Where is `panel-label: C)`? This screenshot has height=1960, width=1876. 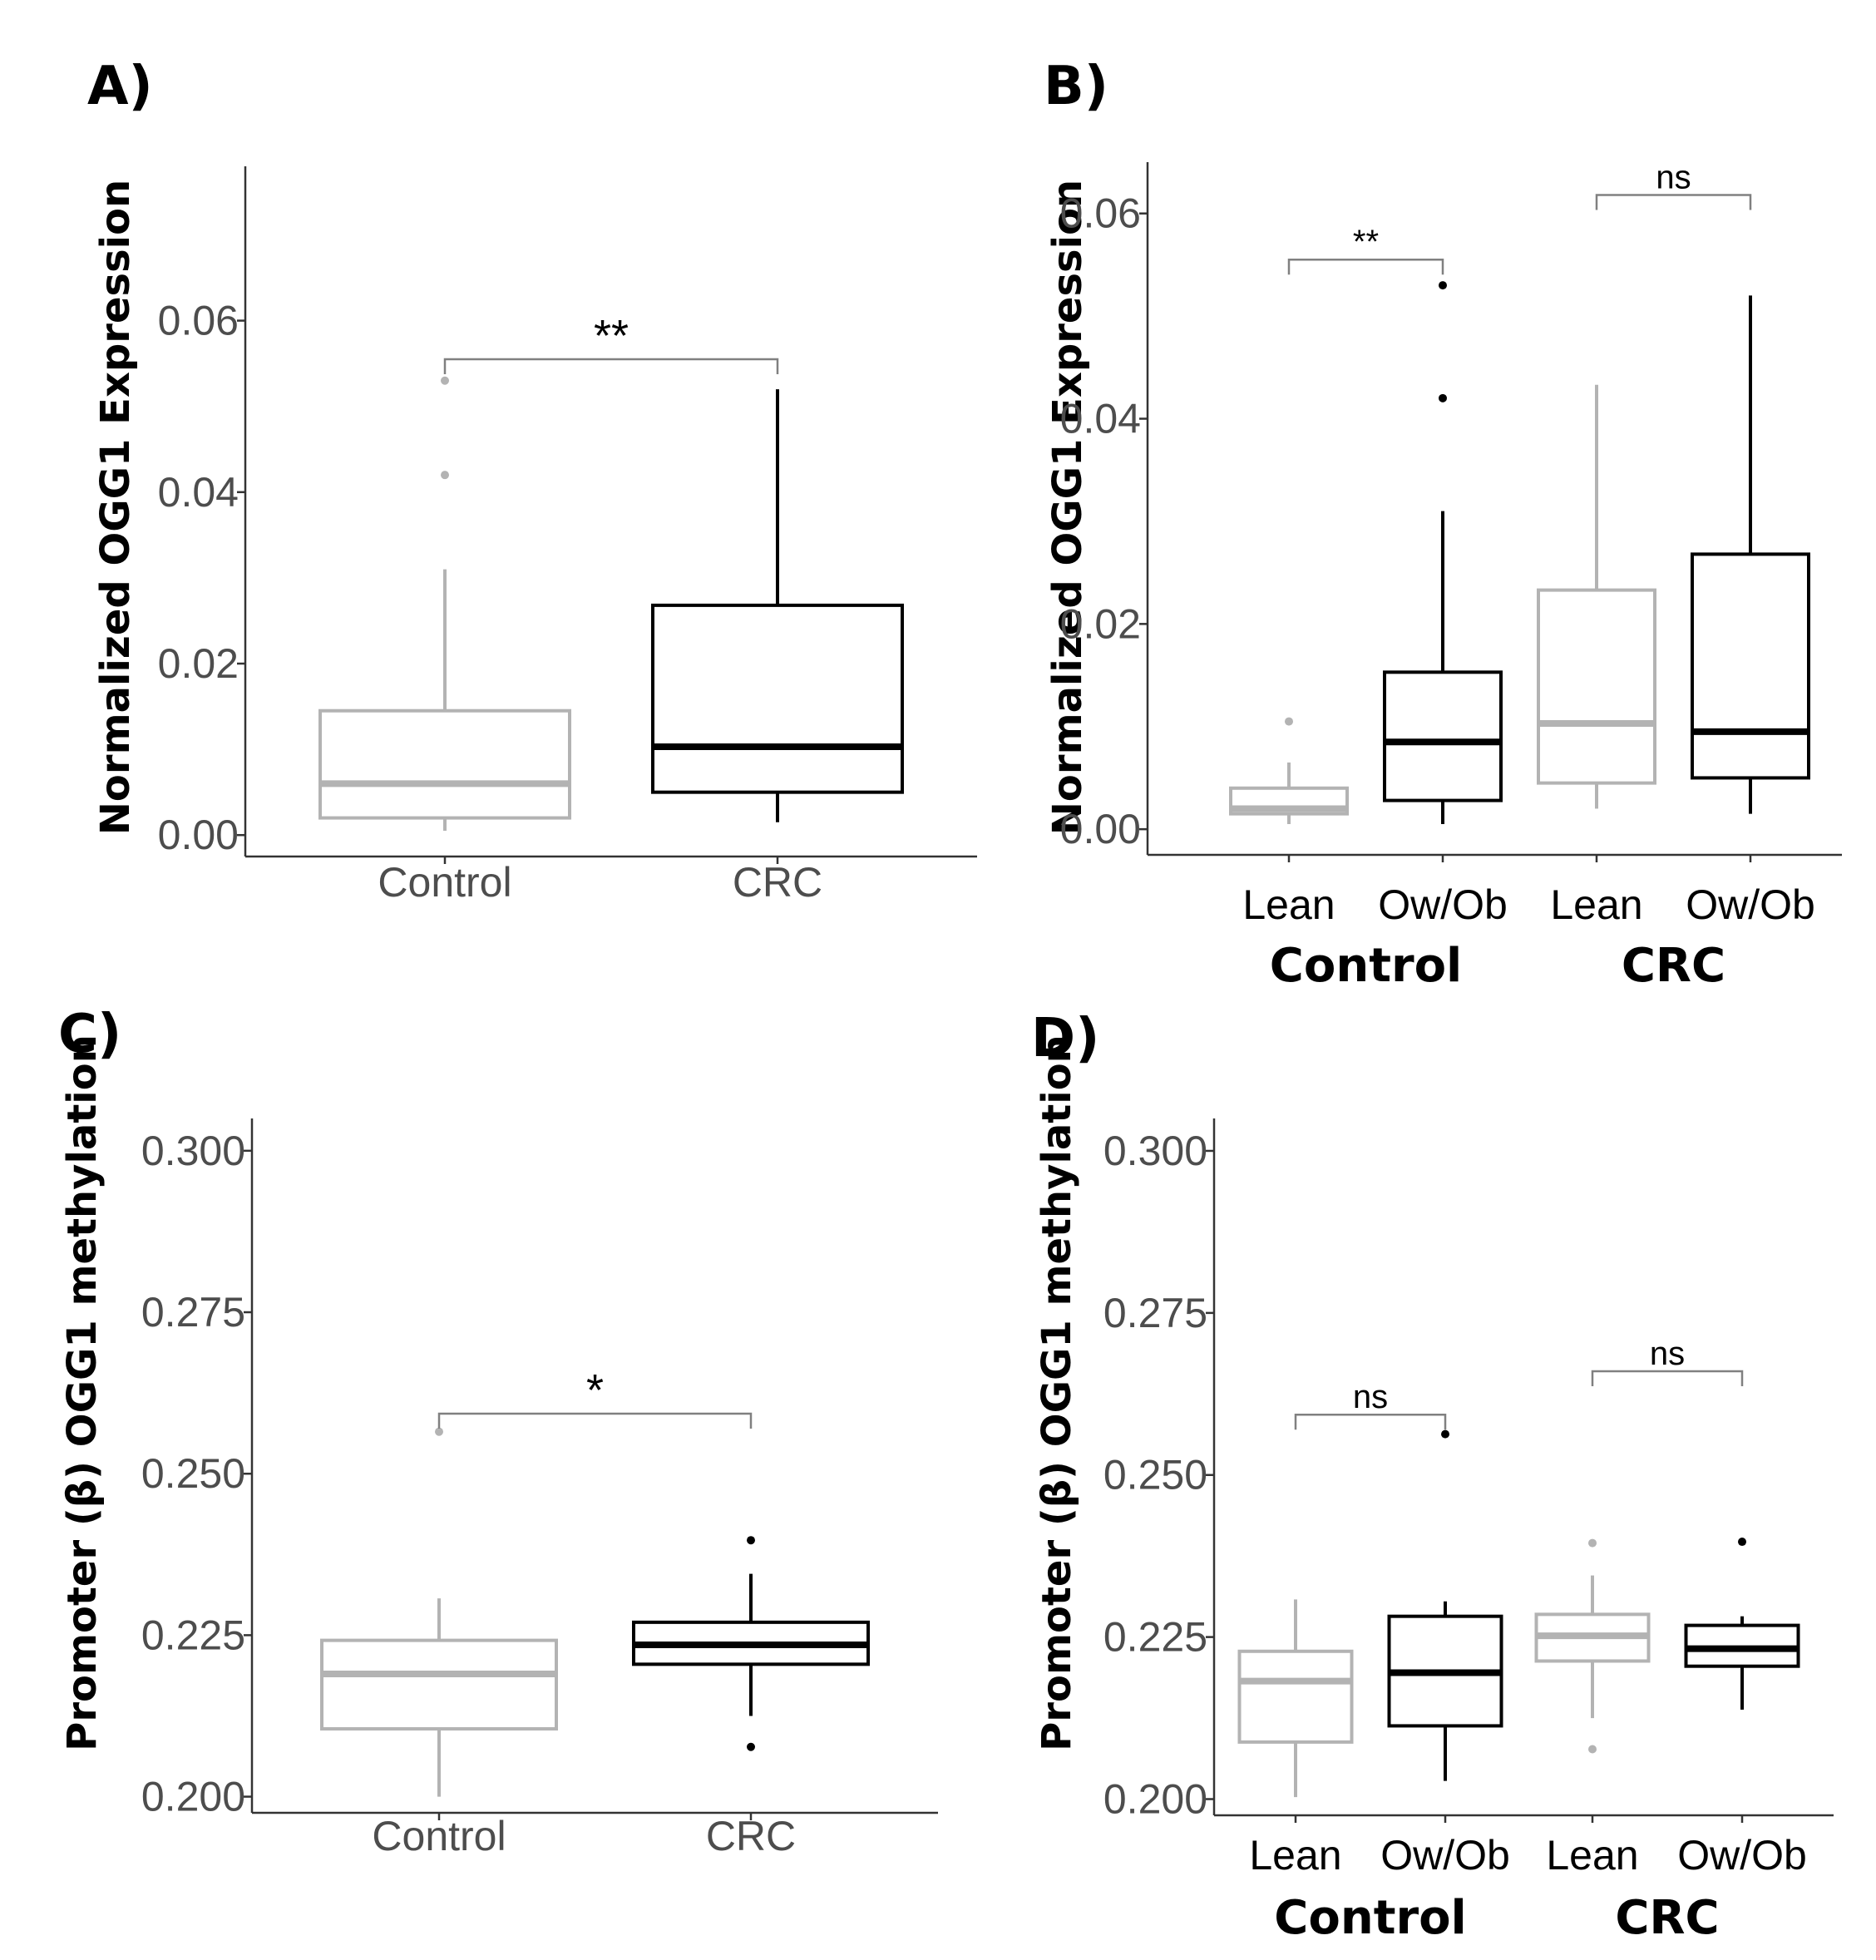
panel-label: C) is located at coordinates (89, 1034).